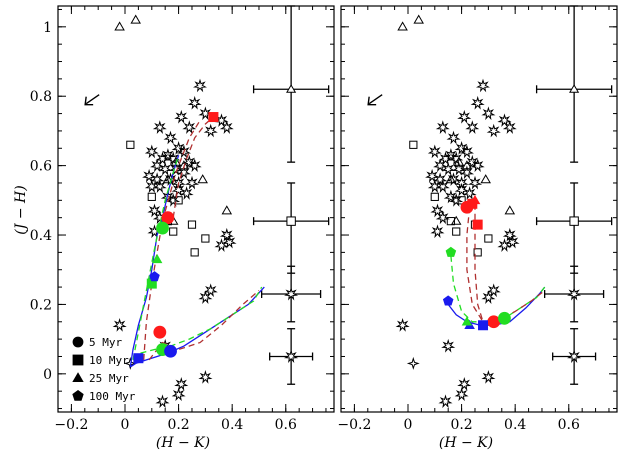 The height and width of the screenshot is (459, 625). What do you see at coordinates (21, 209) in the screenshot?
I see `y-axis-title: (J − H)` at bounding box center [21, 209].